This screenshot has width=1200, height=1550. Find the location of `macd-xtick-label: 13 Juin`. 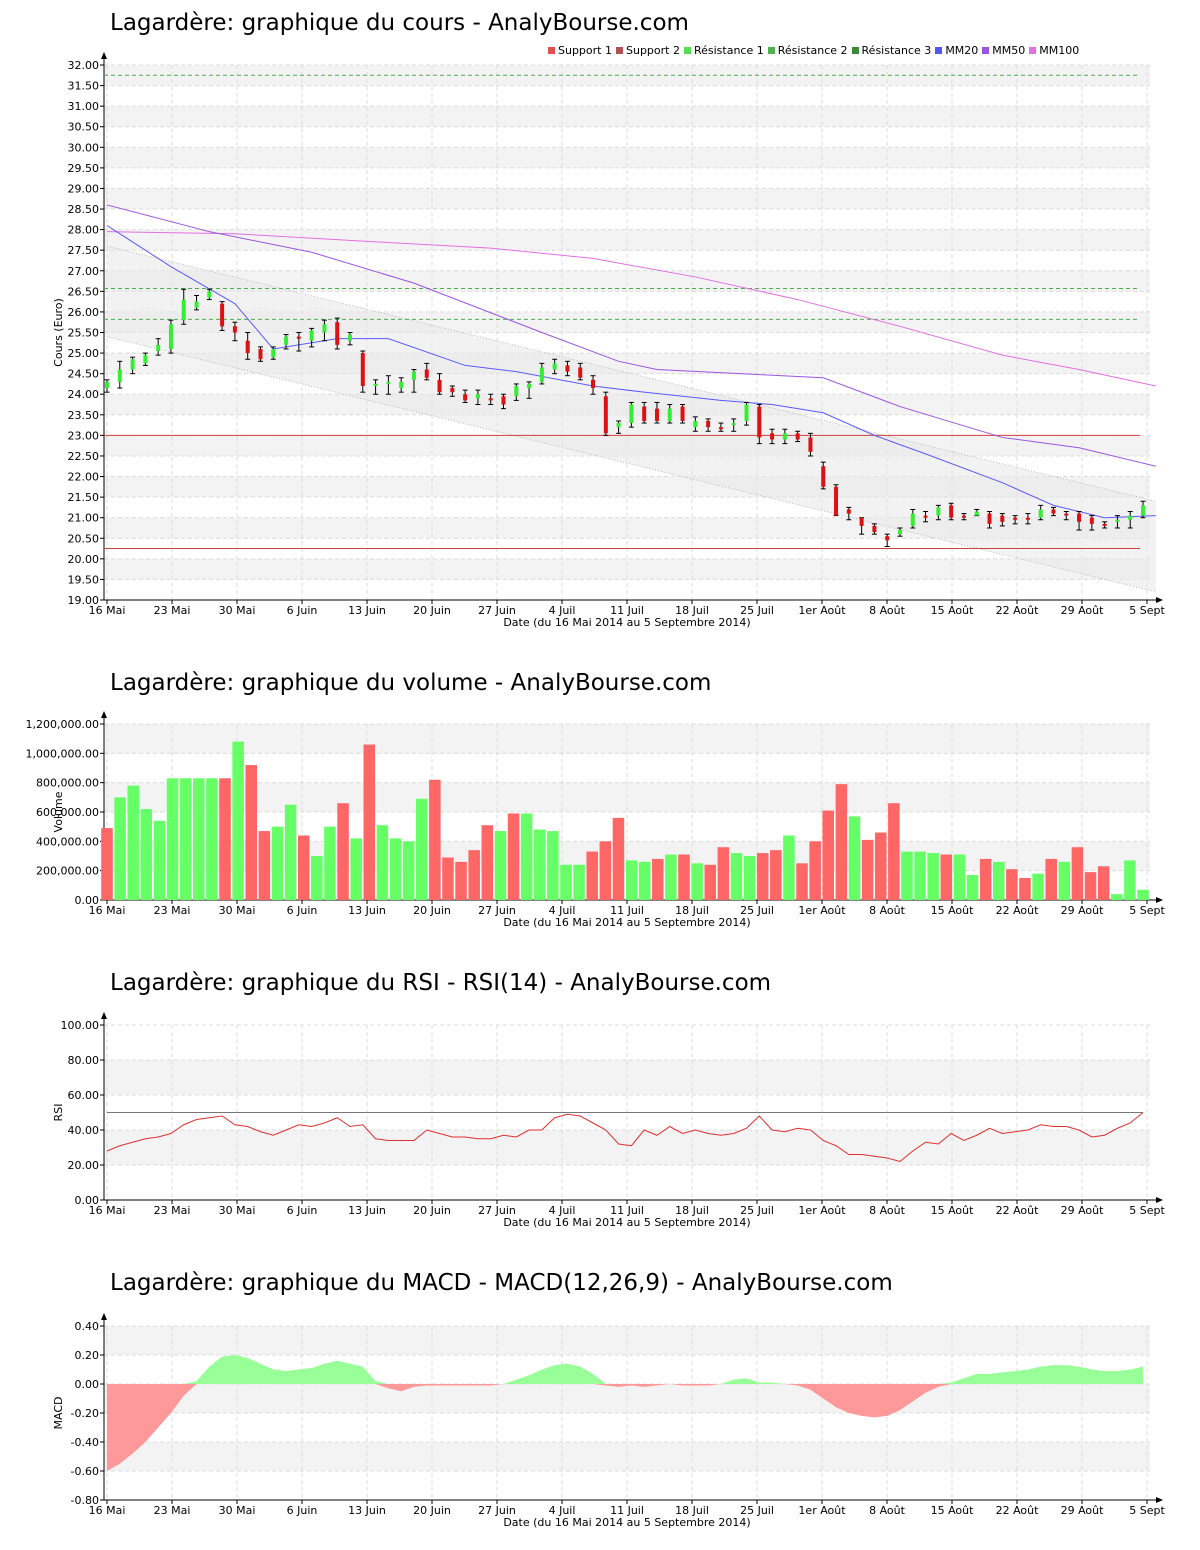

macd-xtick-label: 13 Juin is located at coordinates (367, 1510).